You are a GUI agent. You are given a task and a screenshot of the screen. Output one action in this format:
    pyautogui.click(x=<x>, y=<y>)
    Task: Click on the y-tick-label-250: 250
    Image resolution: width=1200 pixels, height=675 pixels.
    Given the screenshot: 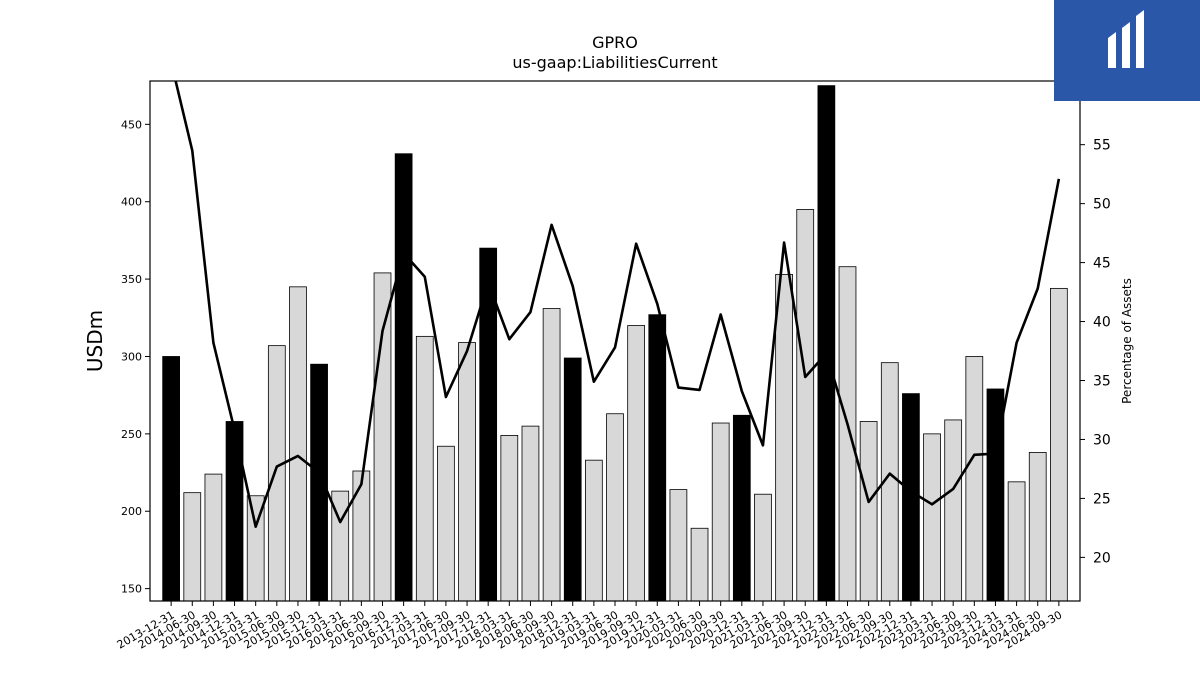 What is the action you would take?
    pyautogui.click(x=131, y=434)
    